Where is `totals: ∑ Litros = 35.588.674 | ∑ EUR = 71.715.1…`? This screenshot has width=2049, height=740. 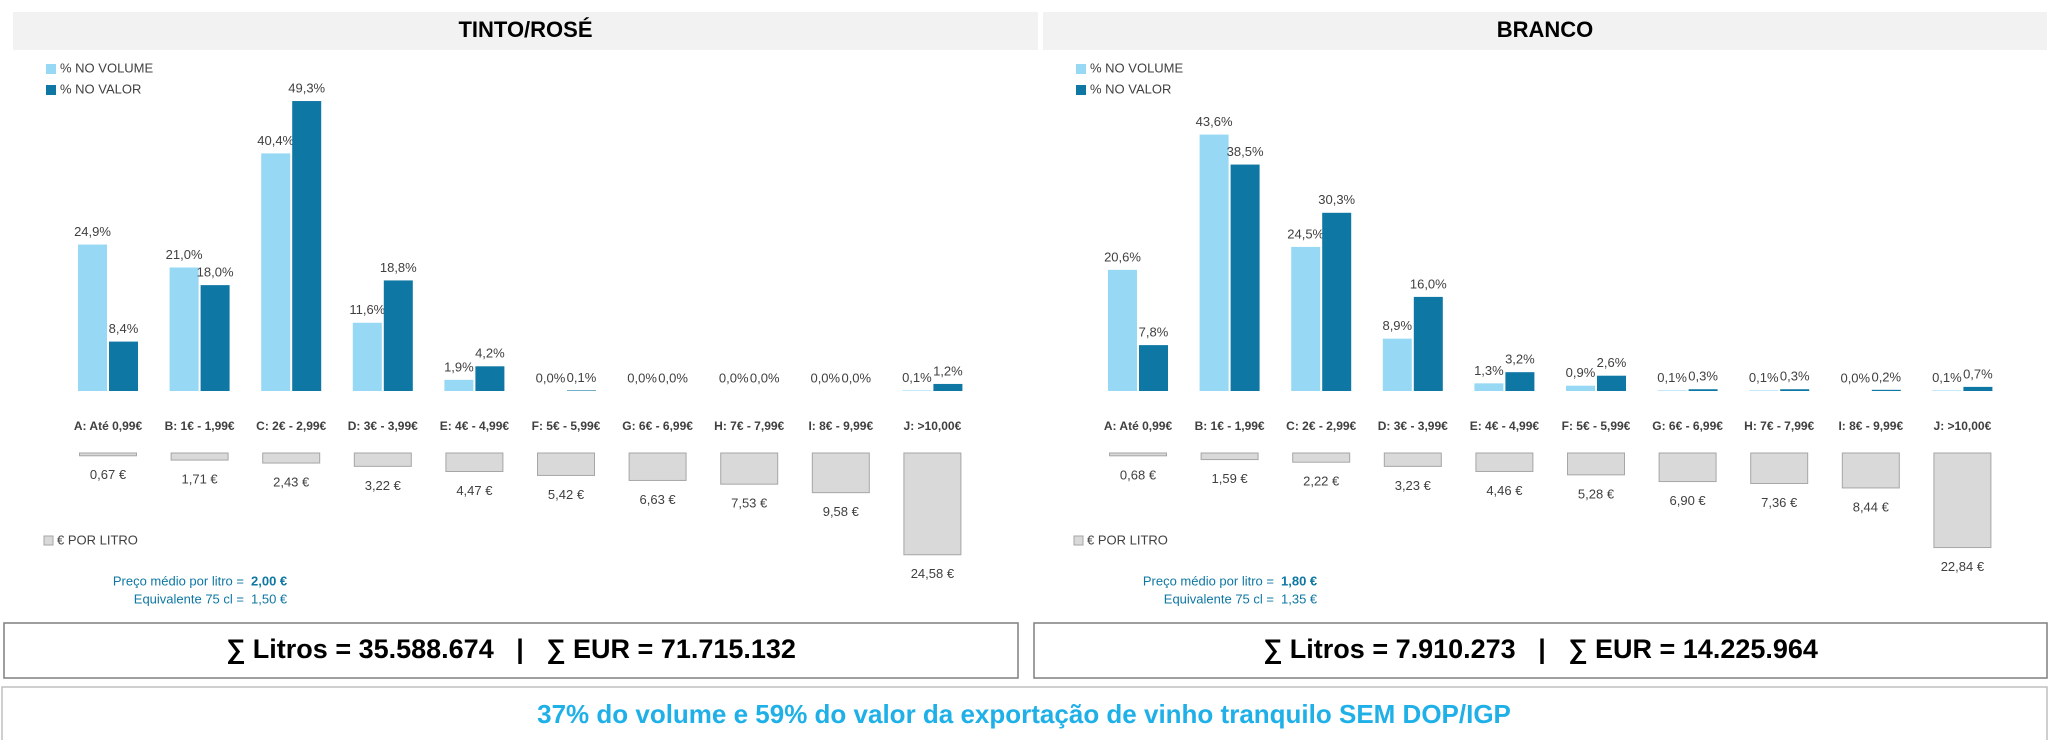 totals: ∑ Litros = 35.588.674 | ∑ EUR = 71.715.1… is located at coordinates (511, 649).